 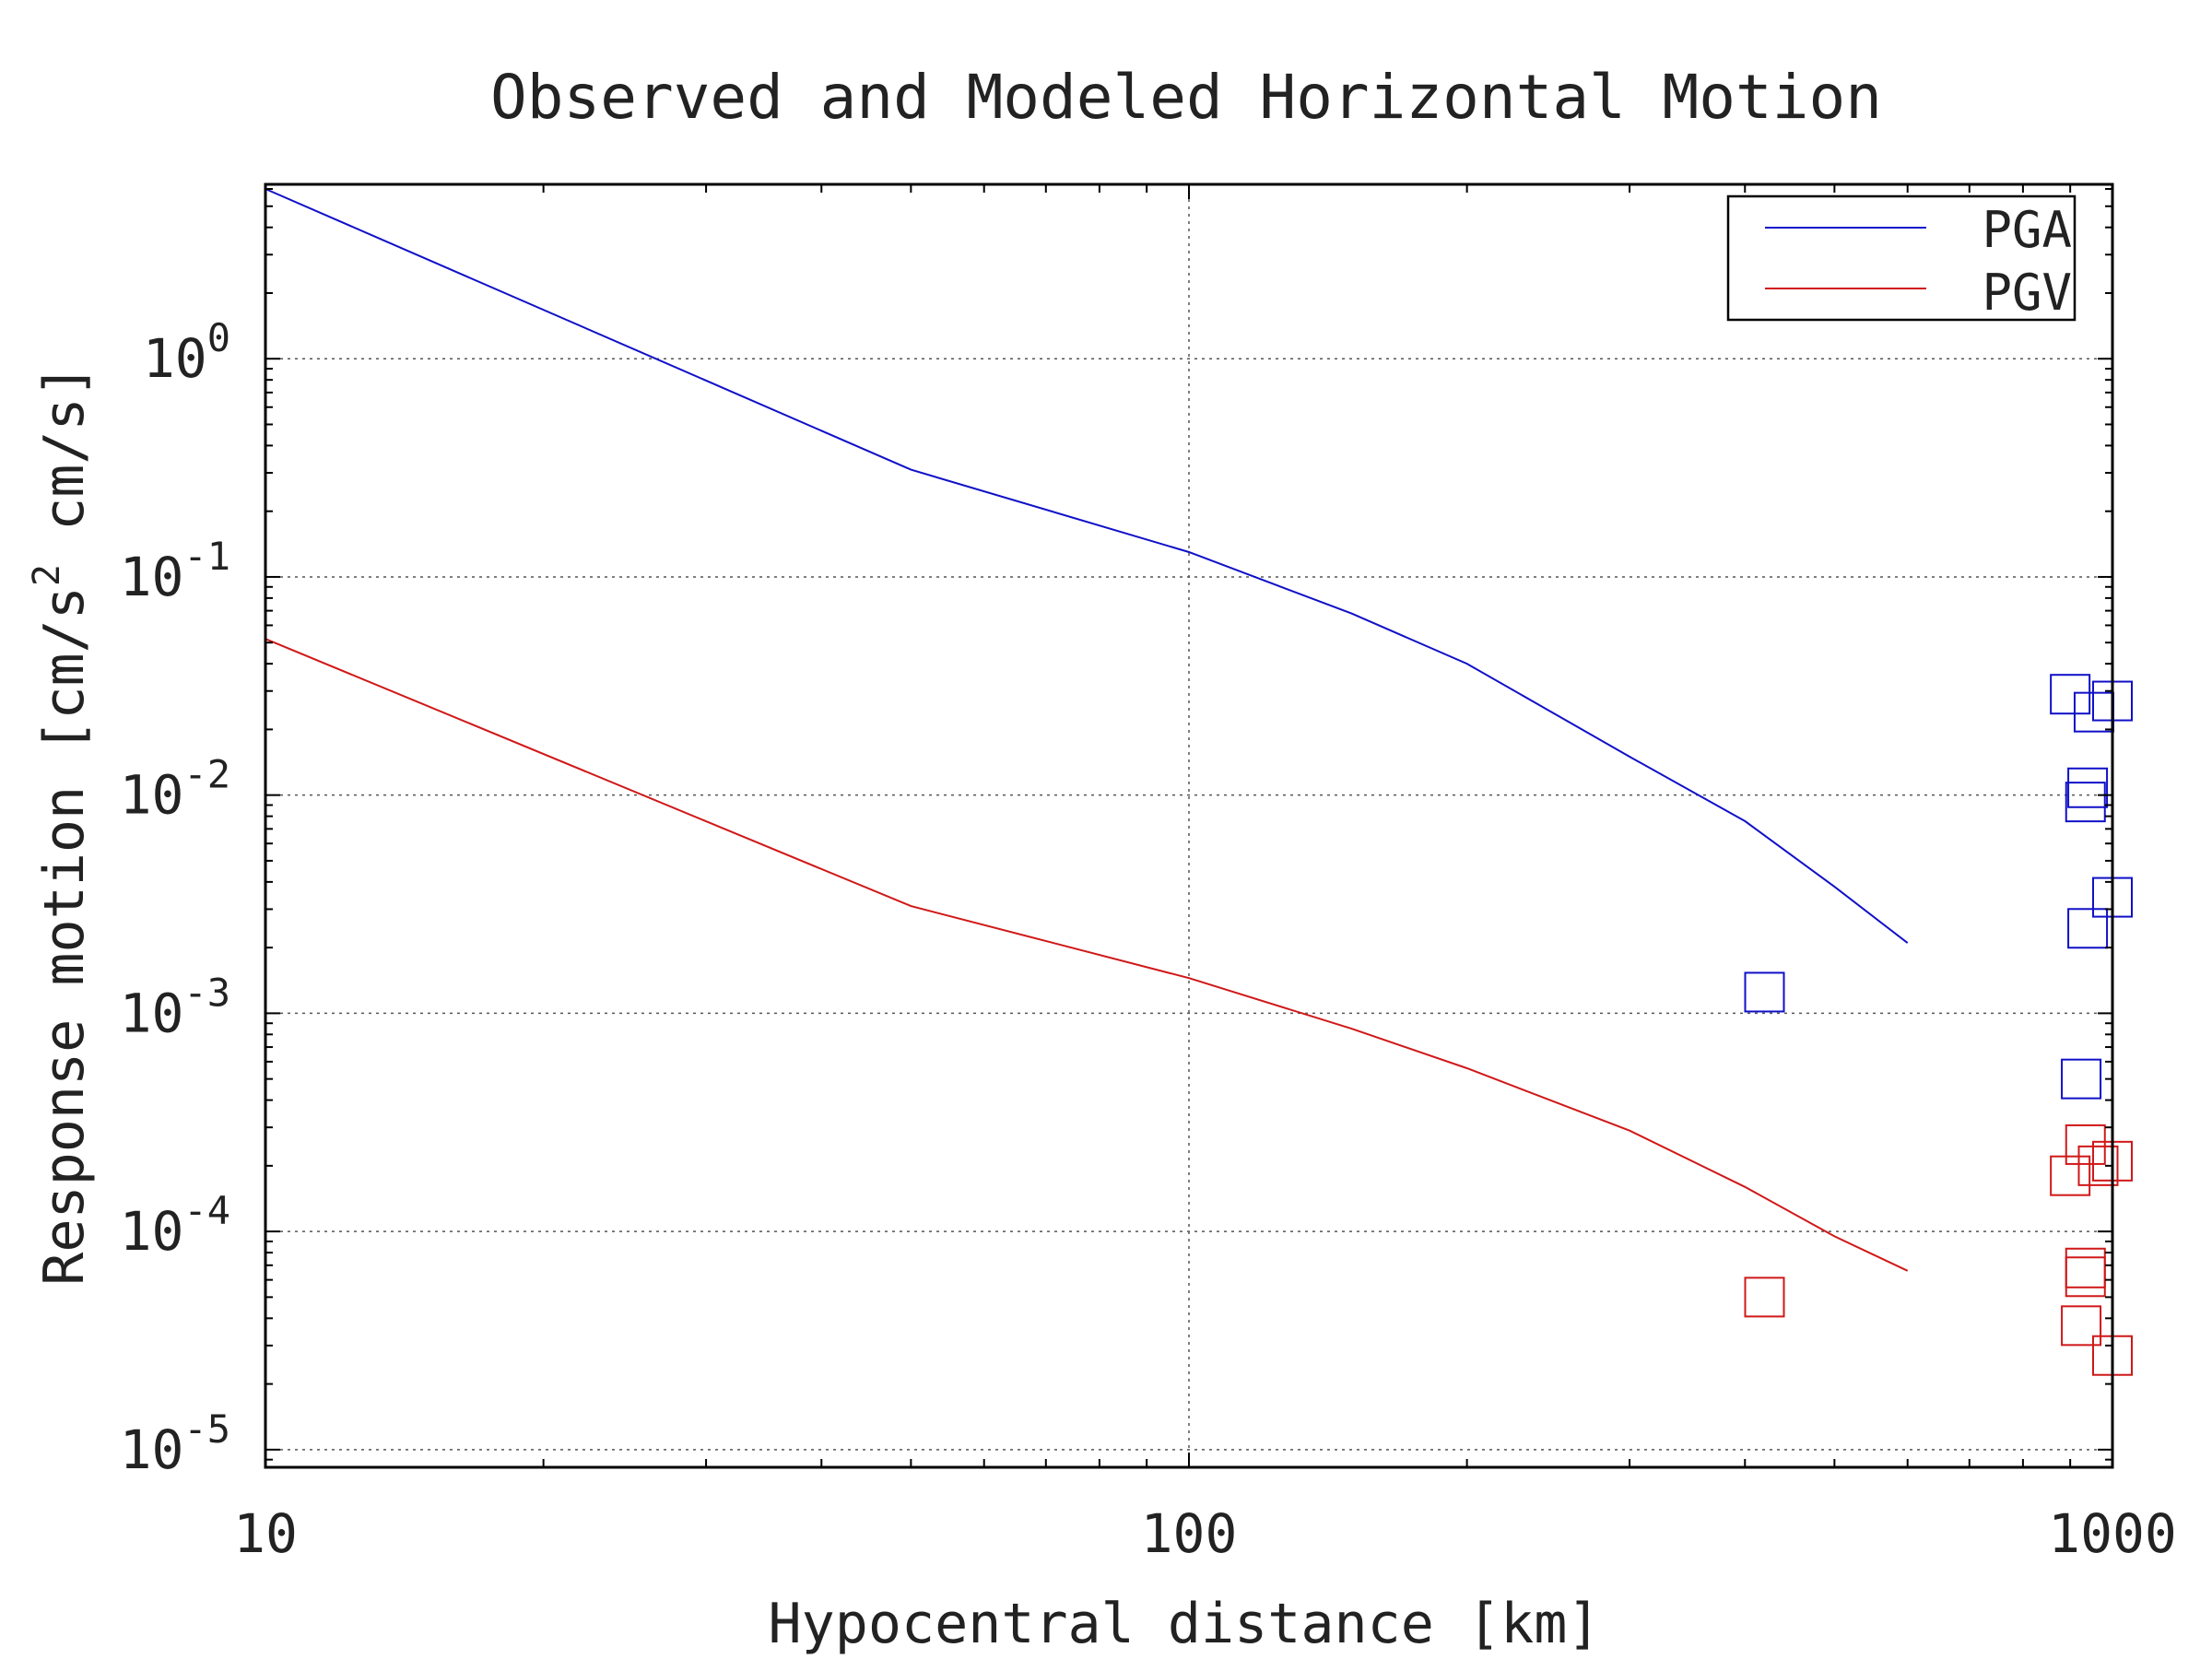 What do you see at coordinates (2027, 293) in the screenshot?
I see `legend-label-pgv: PGV` at bounding box center [2027, 293].